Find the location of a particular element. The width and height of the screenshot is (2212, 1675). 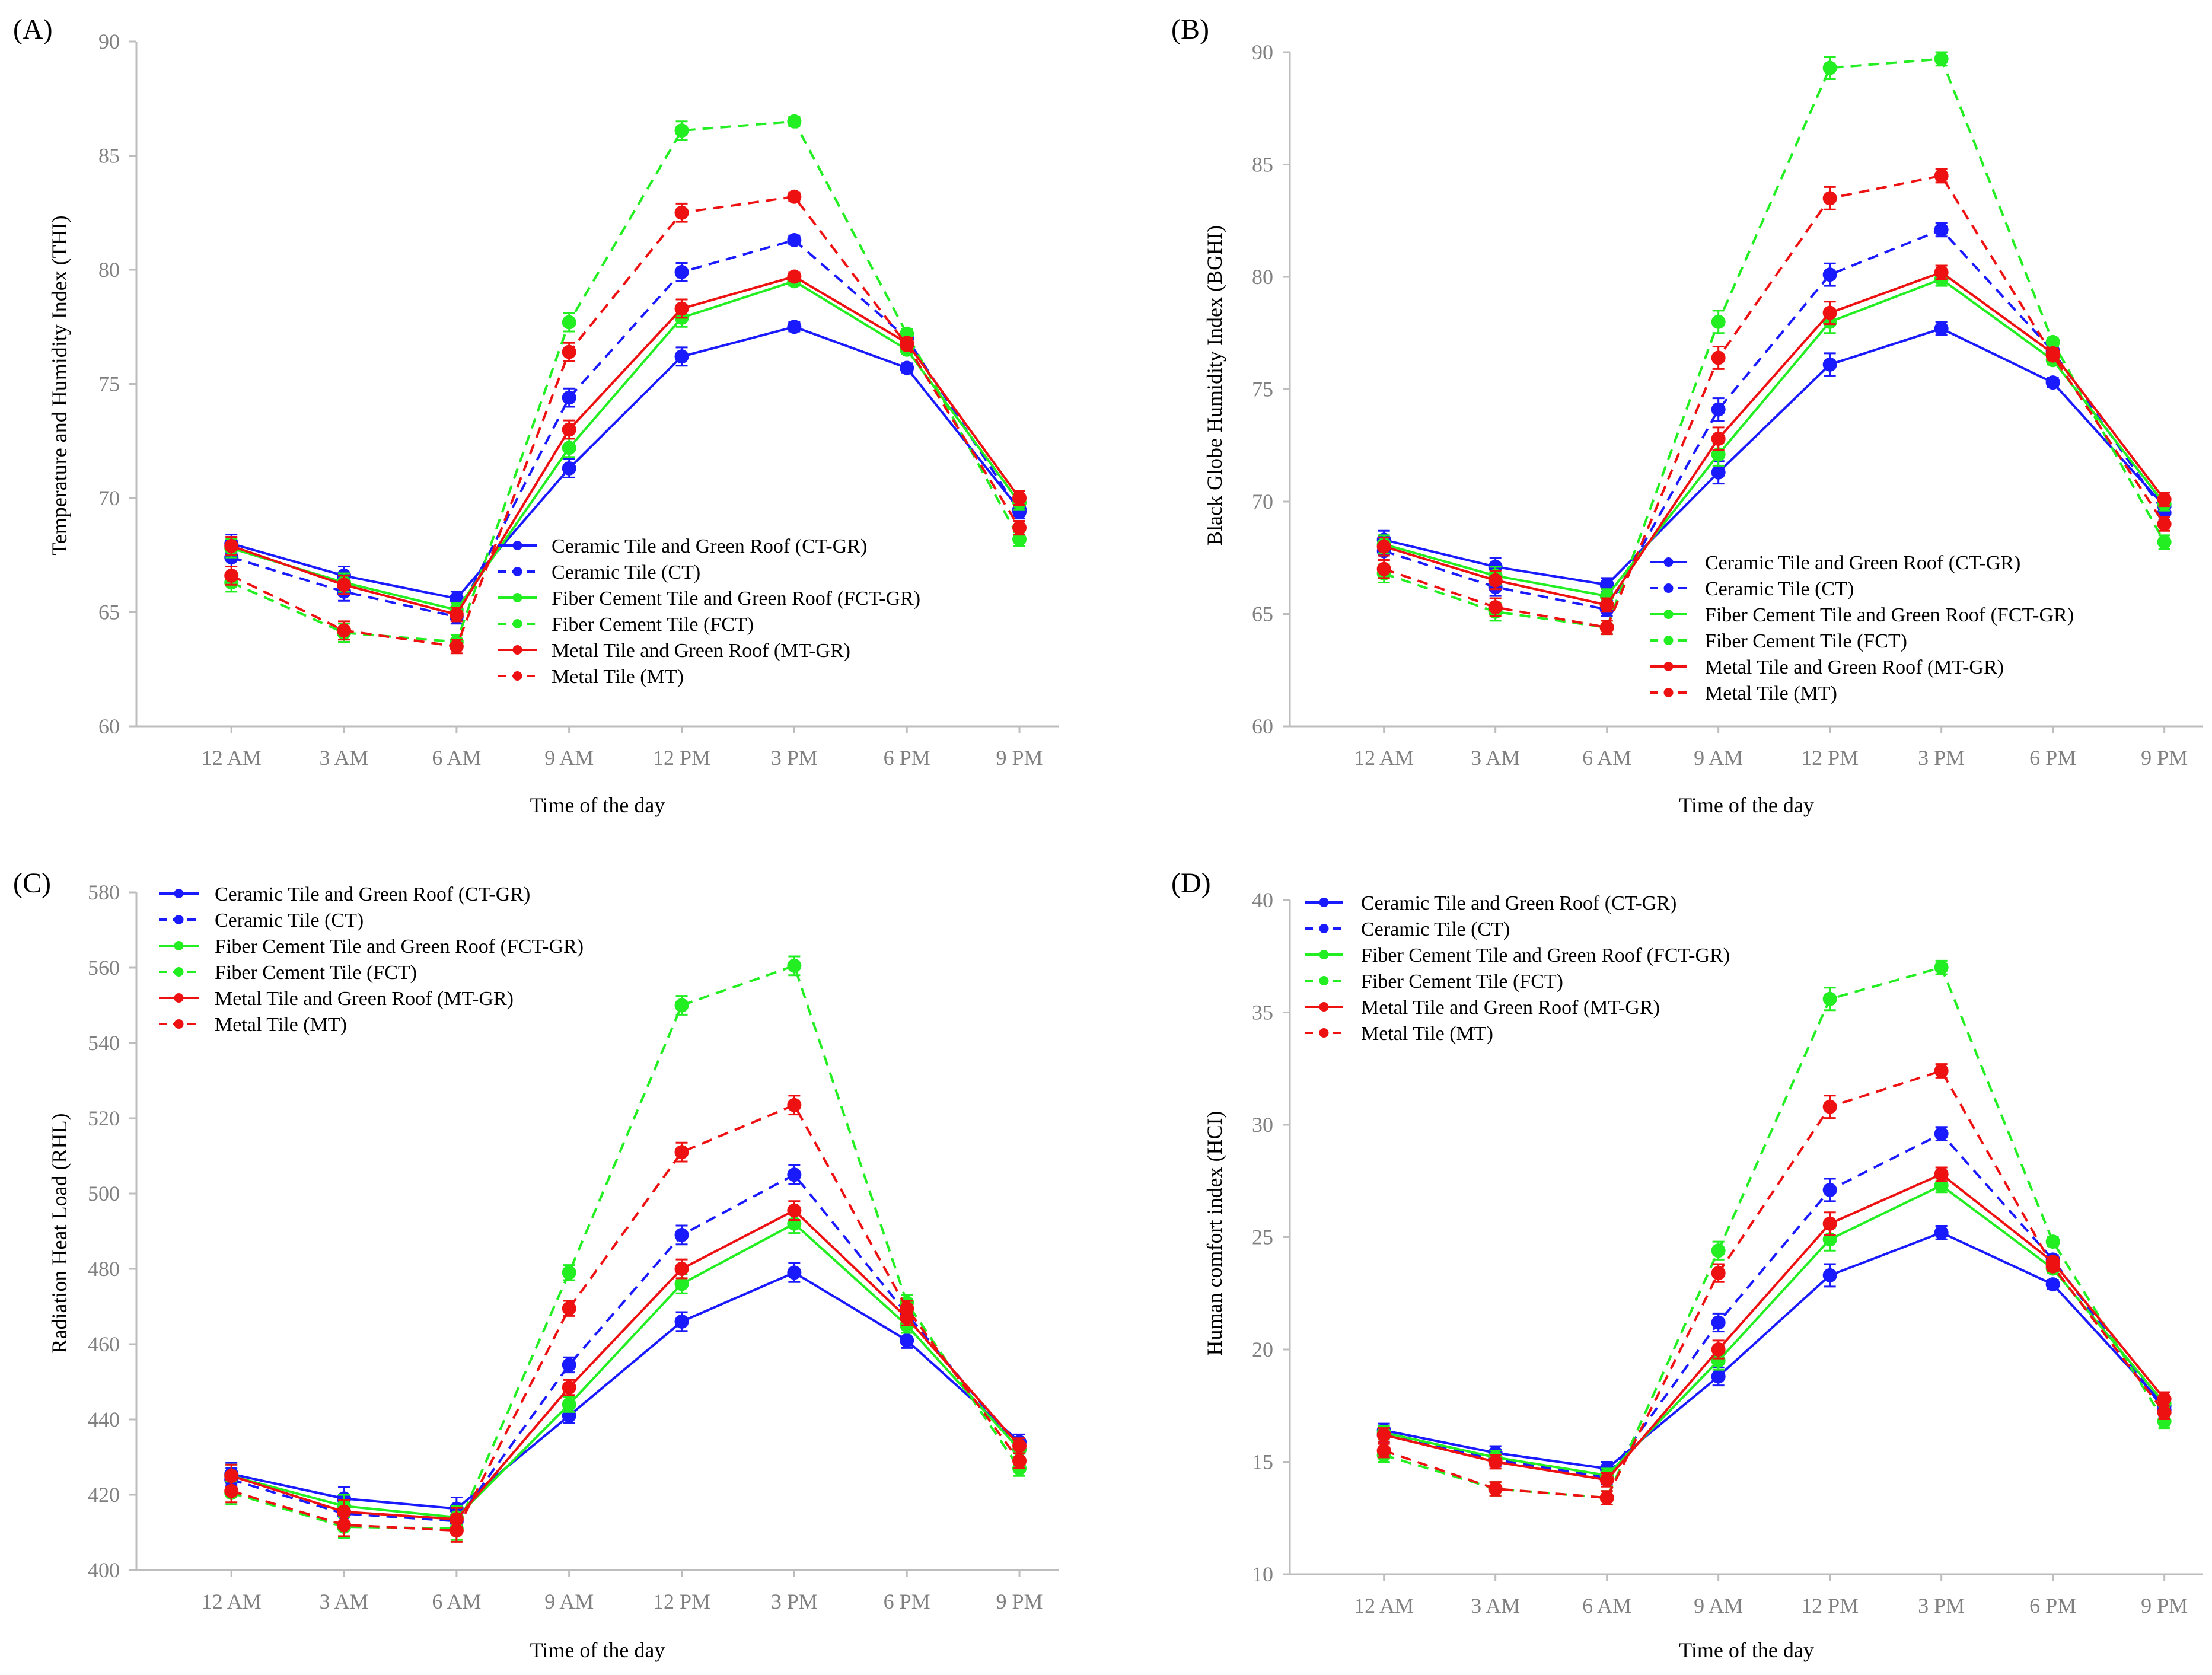

x-tick-label: 6 PM is located at coordinates (907, 1601).